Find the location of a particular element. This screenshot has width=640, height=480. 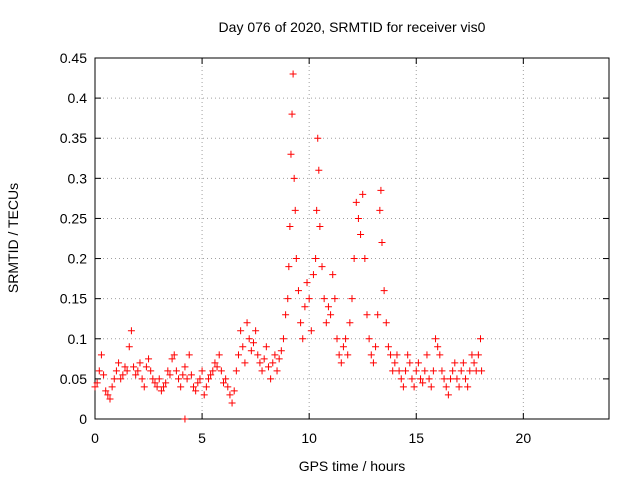

x-axis-label: GPS time / hours is located at coordinates (352, 466).